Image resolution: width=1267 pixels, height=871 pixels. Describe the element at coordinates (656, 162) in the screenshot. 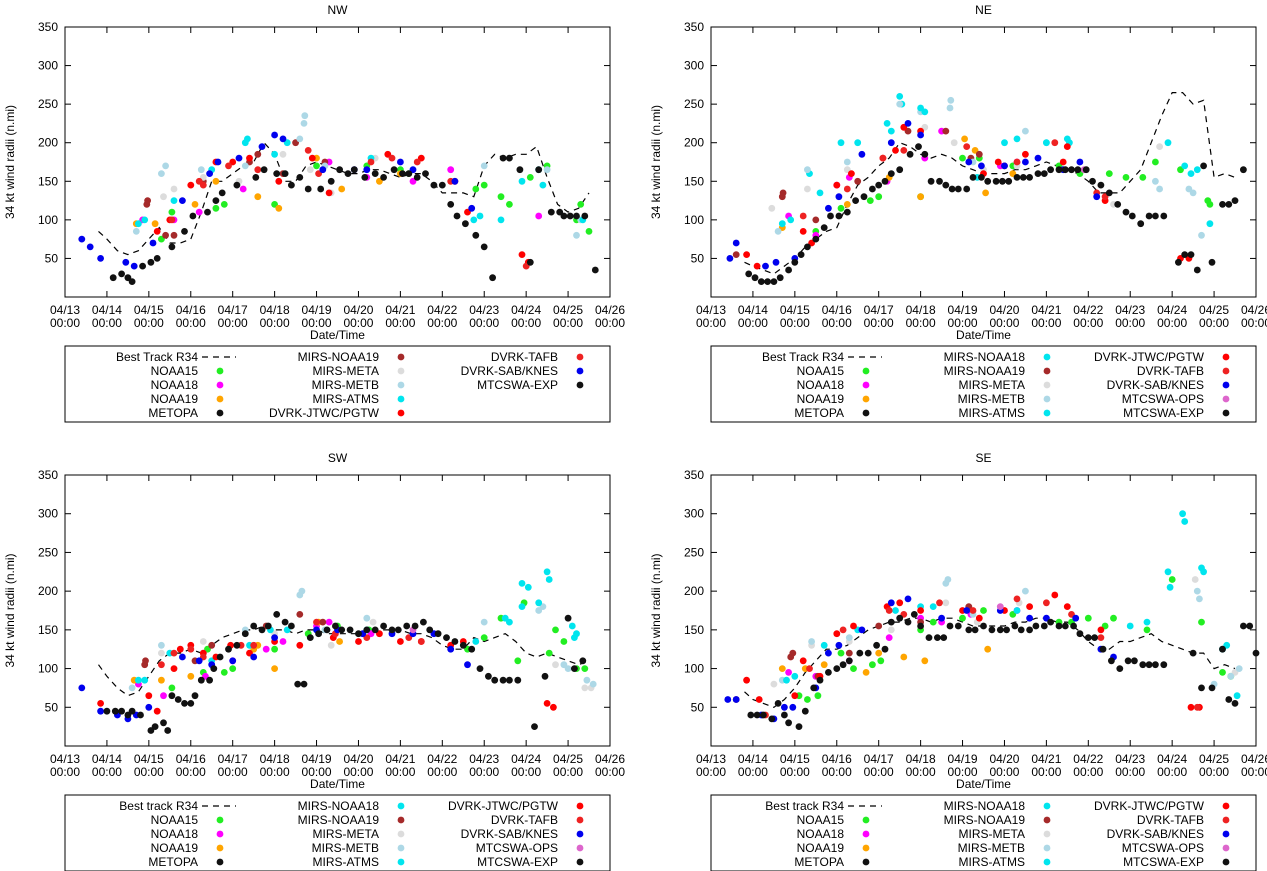

I see `y-axis-label: 34 kt wind radii (n.mi)` at that location.